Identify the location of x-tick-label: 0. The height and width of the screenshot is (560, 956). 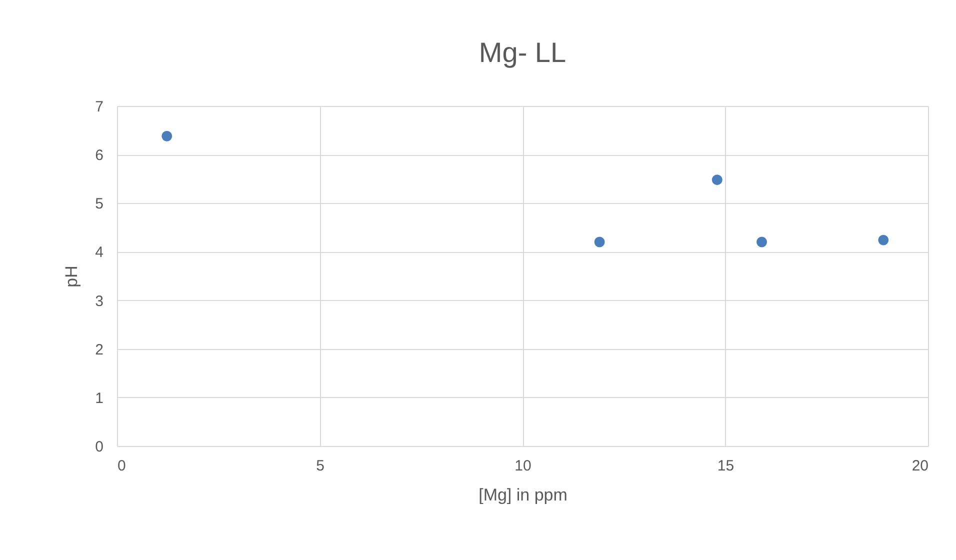
(122, 466).